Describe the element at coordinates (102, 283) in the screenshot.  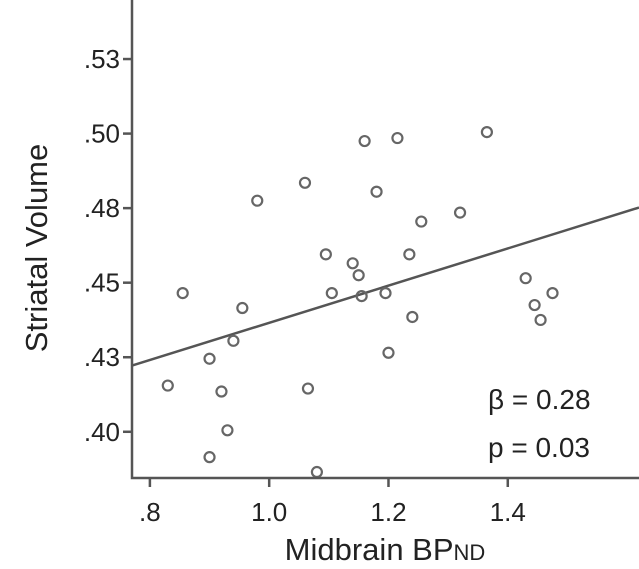
I see `y-tick-label: .45` at that location.